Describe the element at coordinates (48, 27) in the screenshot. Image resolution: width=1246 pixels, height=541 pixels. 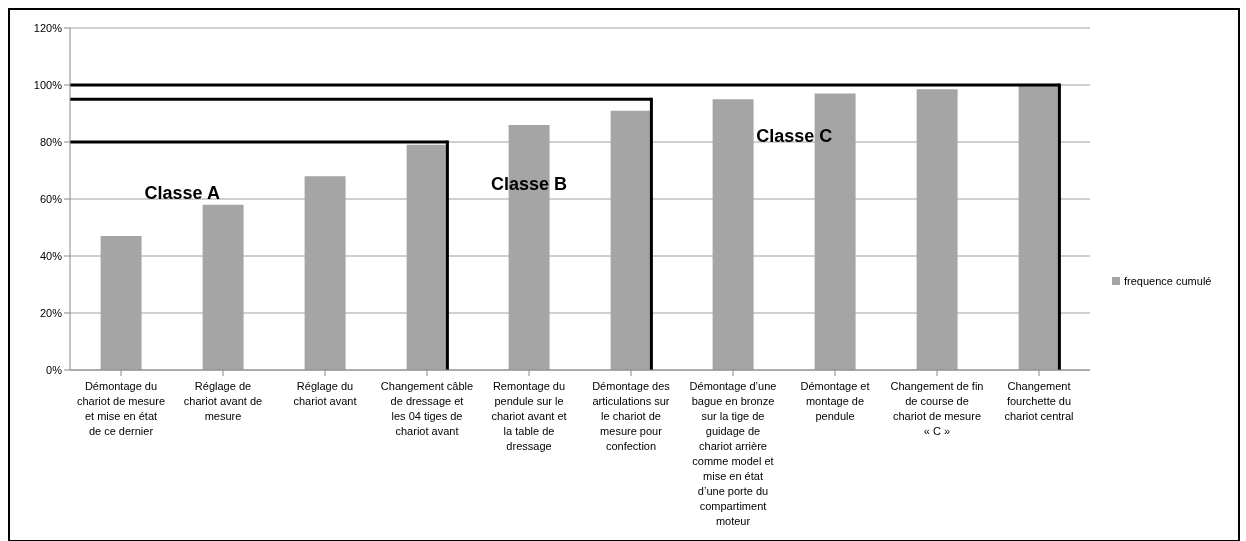
I see `y-tick-label: 120%` at that location.